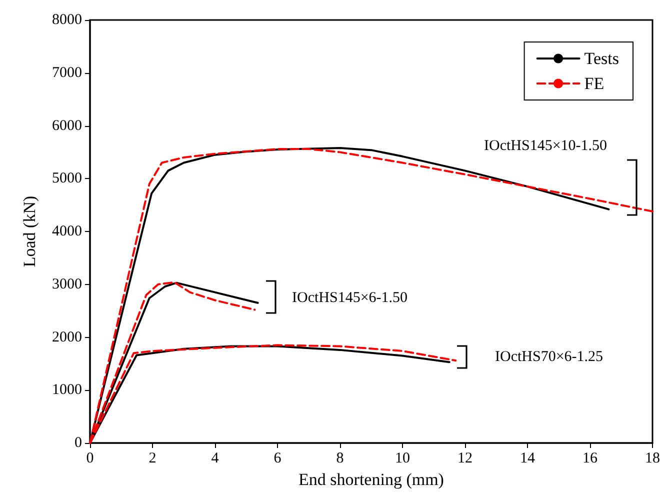 Image resolution: width=663 pixels, height=503 pixels. What do you see at coordinates (594, 83) in the screenshot?
I see `legend-label: FE` at bounding box center [594, 83].